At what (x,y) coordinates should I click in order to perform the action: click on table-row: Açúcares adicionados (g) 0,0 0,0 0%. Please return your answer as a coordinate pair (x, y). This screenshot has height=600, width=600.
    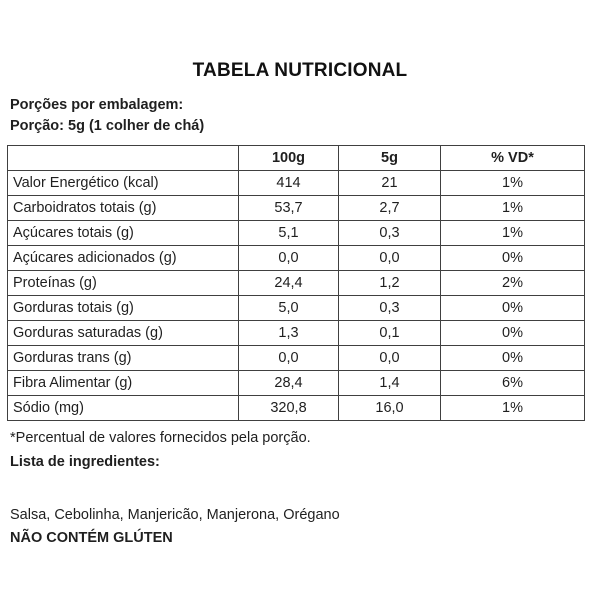
    Looking at the image, I should click on (296, 258).